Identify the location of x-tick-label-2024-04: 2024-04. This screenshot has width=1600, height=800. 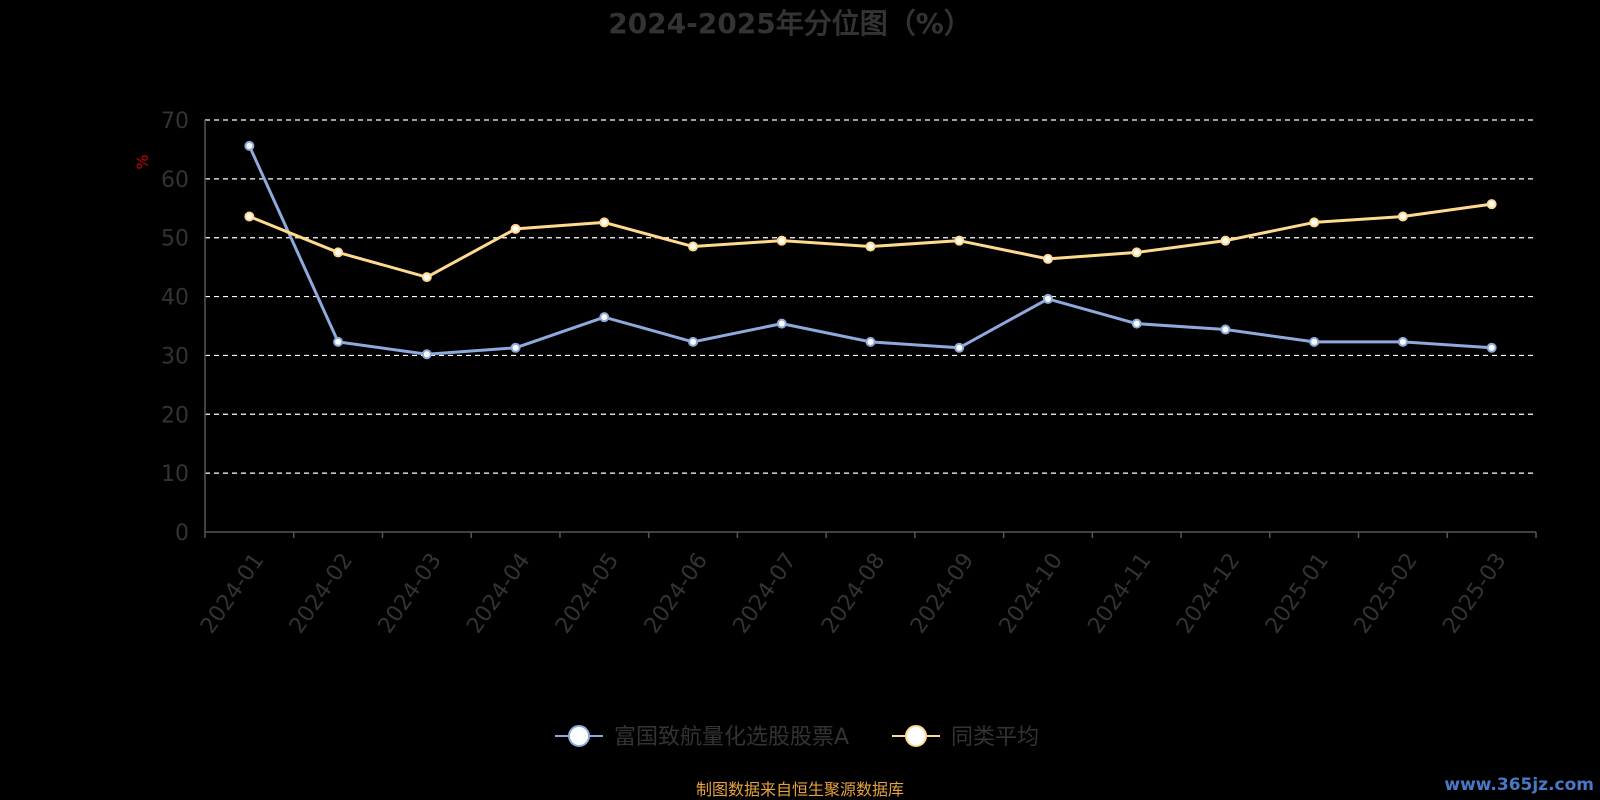
(498, 594).